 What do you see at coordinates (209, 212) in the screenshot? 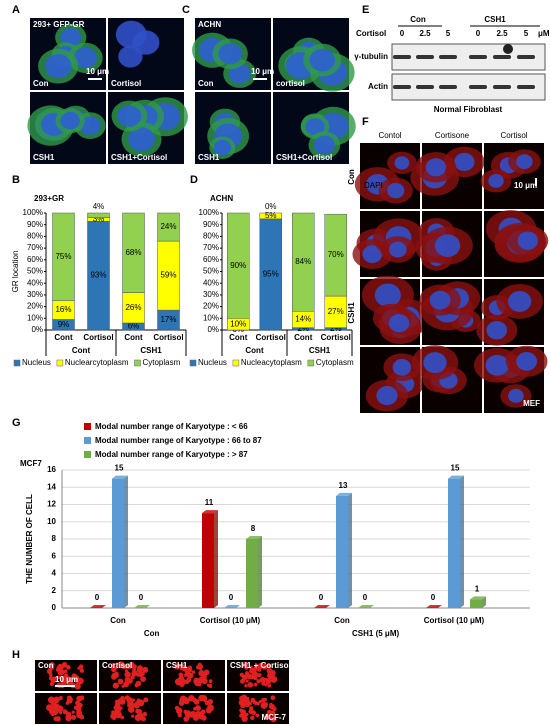
I see `y-tick-label: 100%` at bounding box center [209, 212].